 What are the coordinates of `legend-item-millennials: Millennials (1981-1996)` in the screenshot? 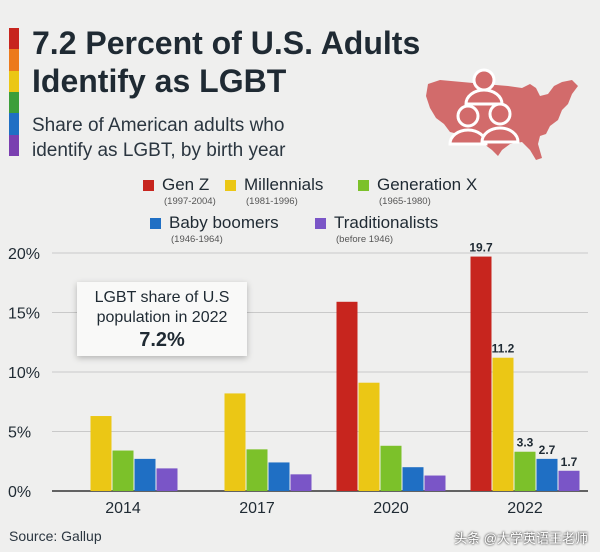 It's located at (274, 191).